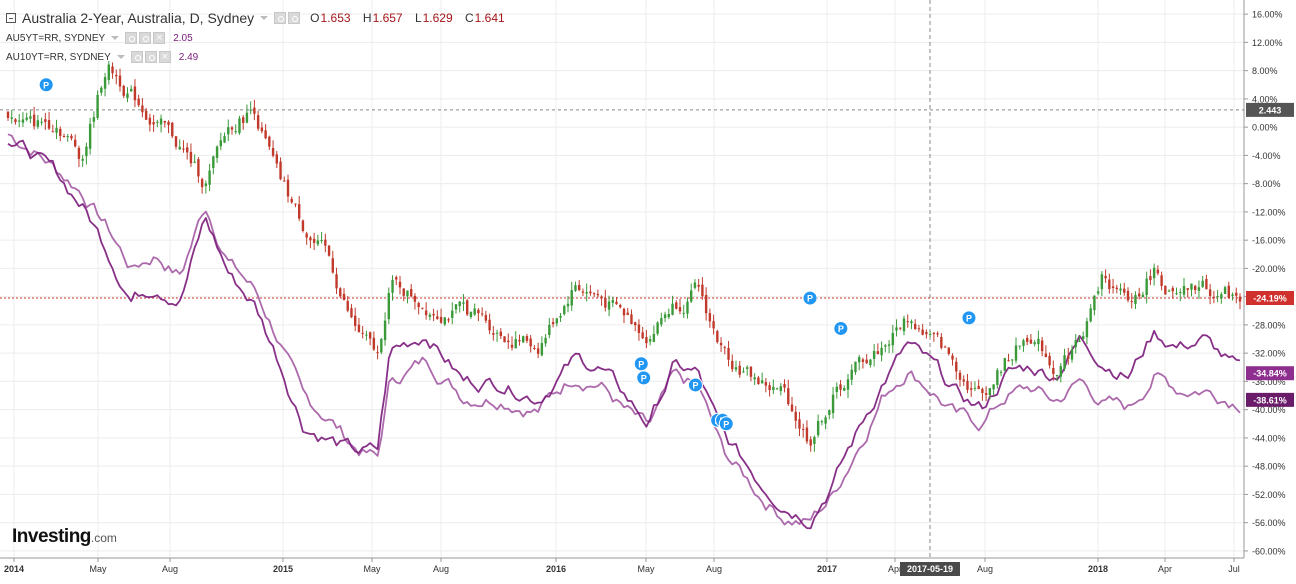 This screenshot has height=584, width=1296. Describe the element at coordinates (1270, 399) in the screenshot. I see `au5y-tag-bg` at that location.